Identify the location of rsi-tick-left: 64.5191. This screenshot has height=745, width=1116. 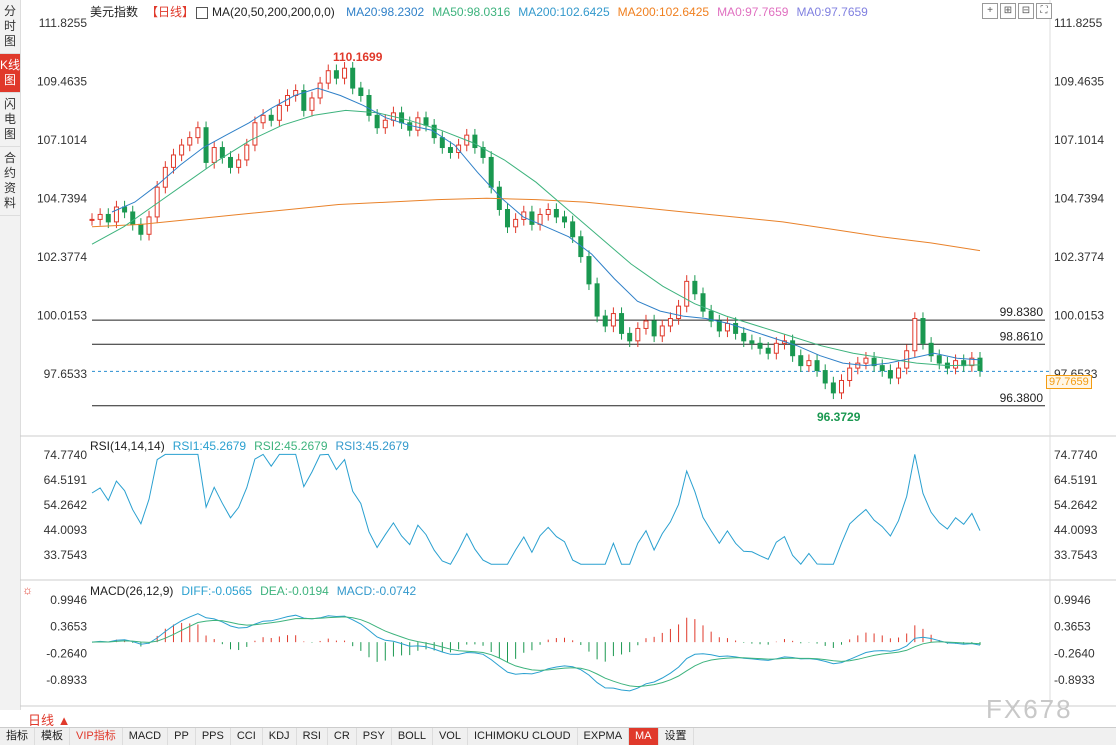
(66, 480).